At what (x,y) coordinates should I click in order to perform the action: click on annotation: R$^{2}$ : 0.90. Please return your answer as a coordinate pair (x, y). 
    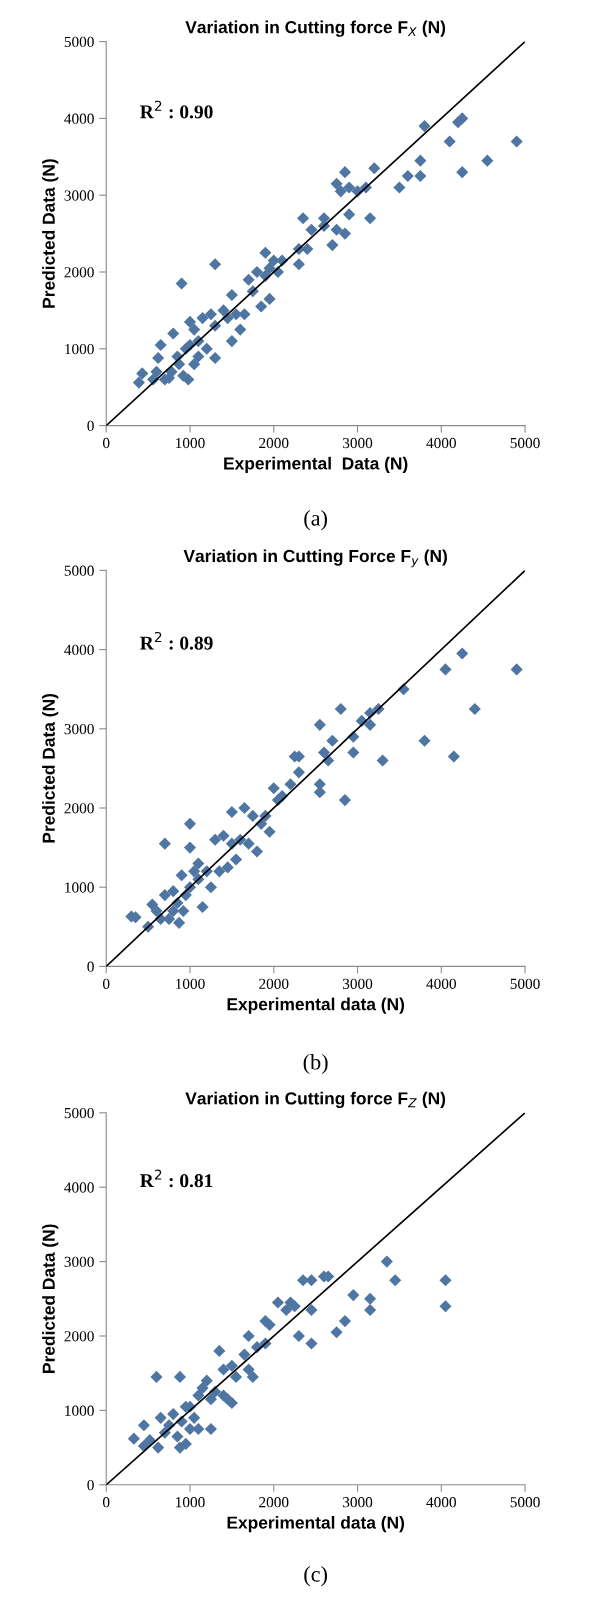
    Looking at the image, I should click on (176, 109).